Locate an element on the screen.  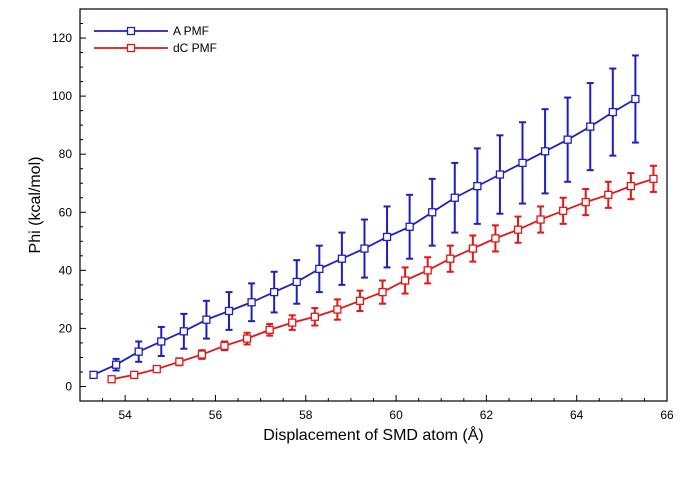
legend-item: dC PMF is located at coordinates (155, 48).